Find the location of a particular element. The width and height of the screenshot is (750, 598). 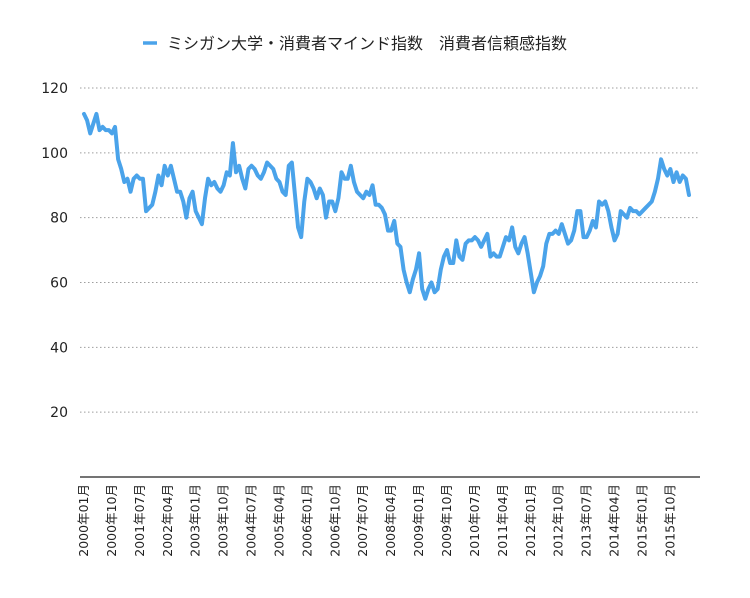

x-tick-label: 2003年01月 is located at coordinates (195, 520).